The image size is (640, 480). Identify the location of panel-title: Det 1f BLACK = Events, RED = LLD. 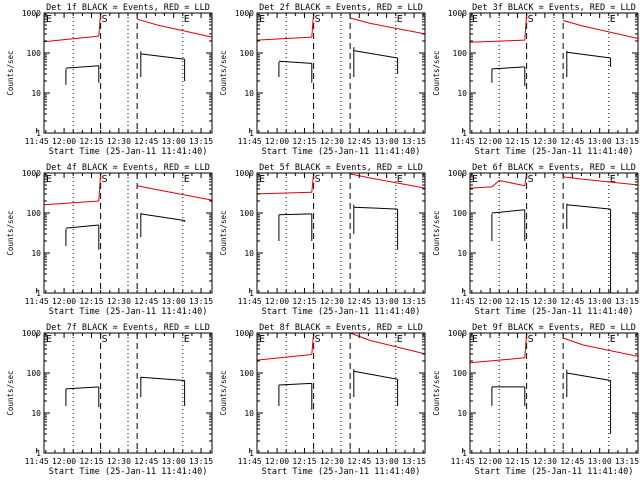
(128, 8).